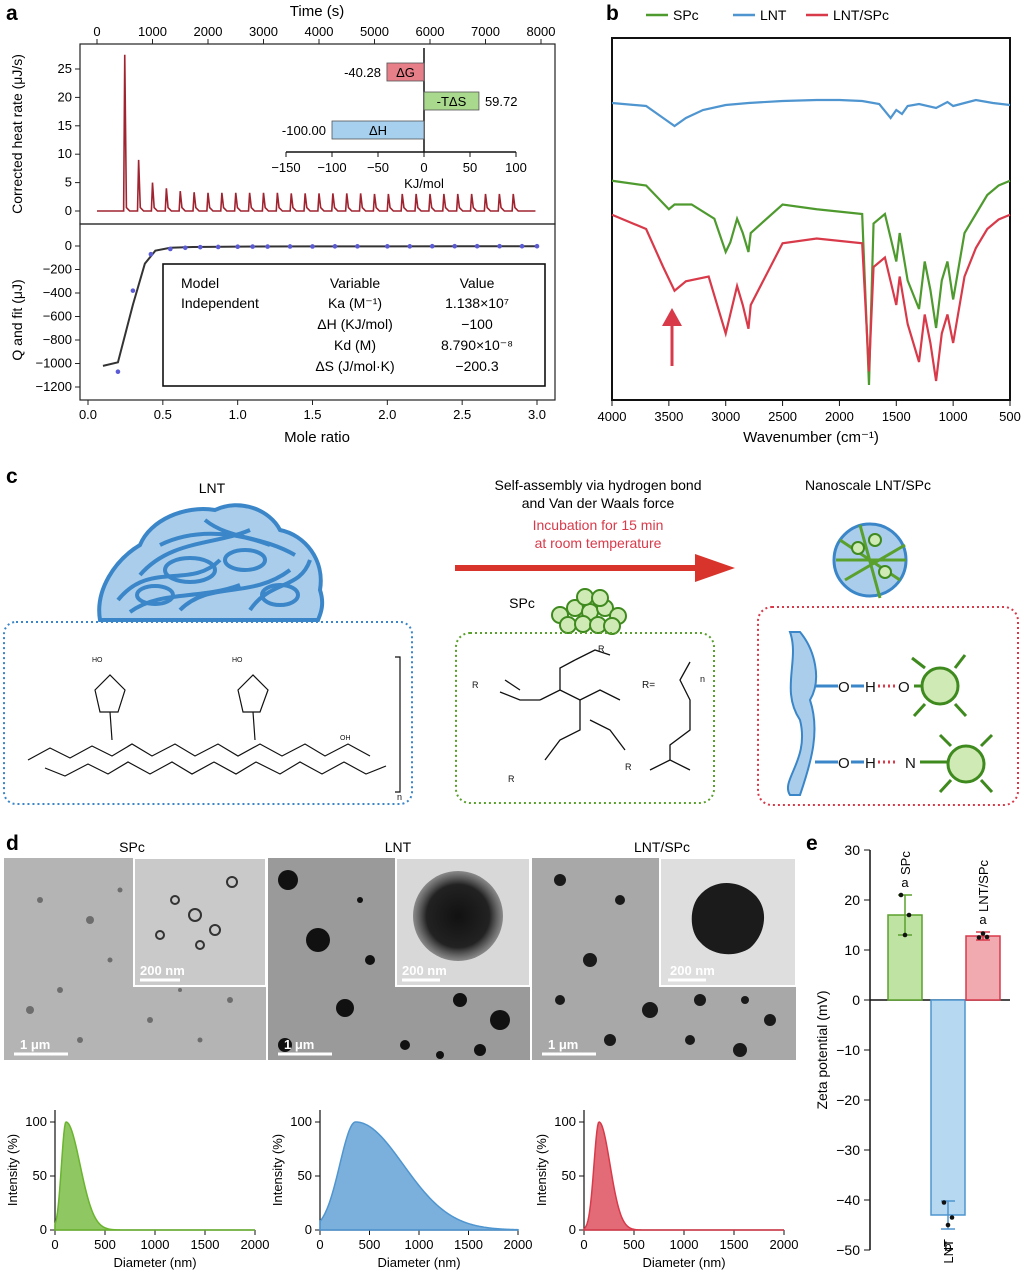 This screenshot has width=1024, height=1277. I want to click on zeta-category-label: LNT, so click(948, 1251).